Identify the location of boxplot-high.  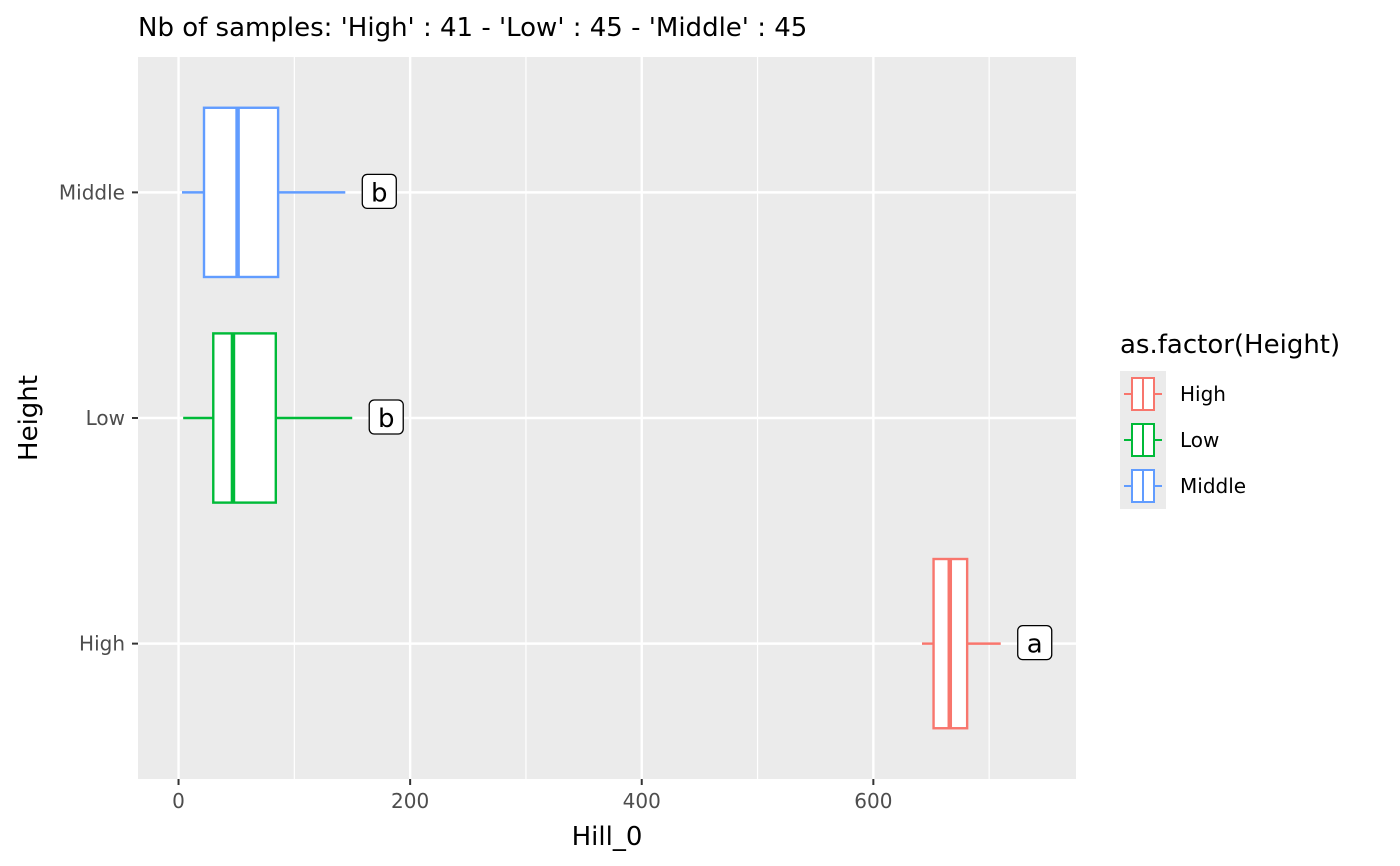
(961, 643).